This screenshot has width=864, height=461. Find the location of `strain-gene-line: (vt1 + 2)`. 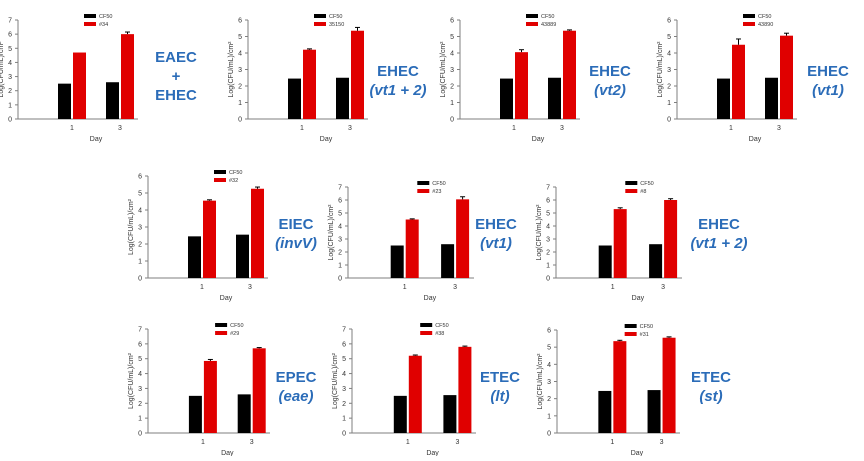

strain-gene-line: (vt1 + 2) is located at coordinates (398, 90).